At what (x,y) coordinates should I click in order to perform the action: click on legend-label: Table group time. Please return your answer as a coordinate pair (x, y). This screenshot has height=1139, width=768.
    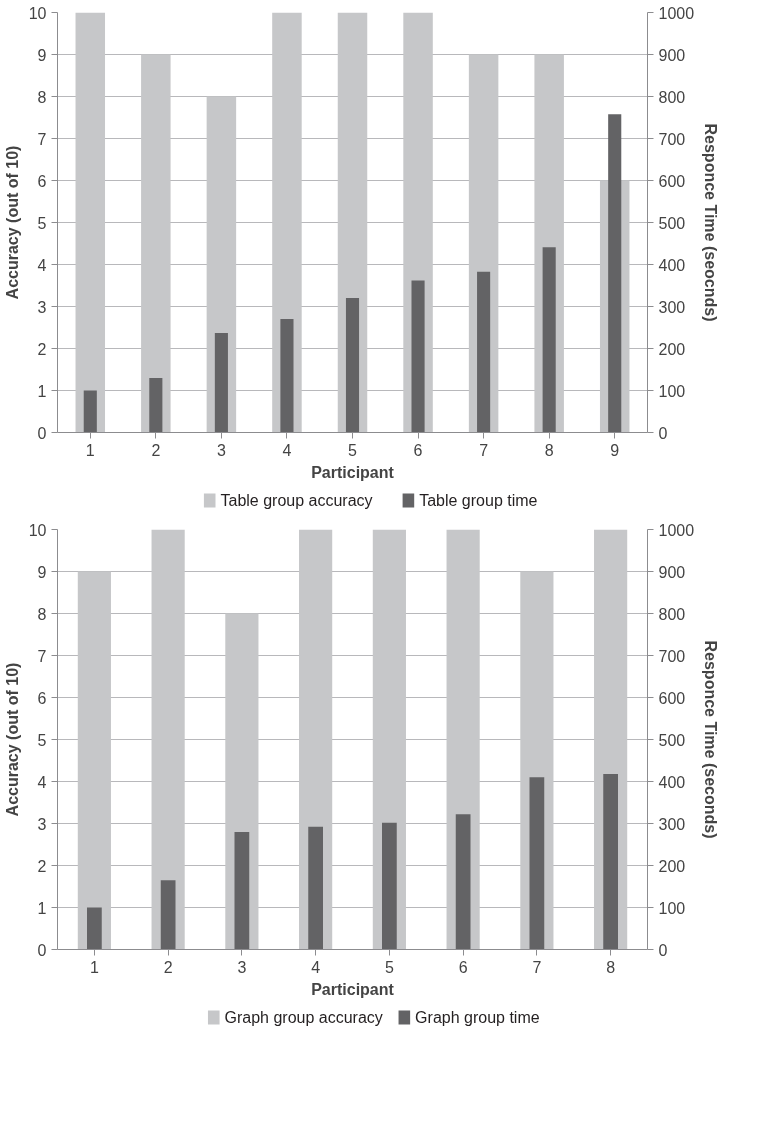
    Looking at the image, I should click on (478, 500).